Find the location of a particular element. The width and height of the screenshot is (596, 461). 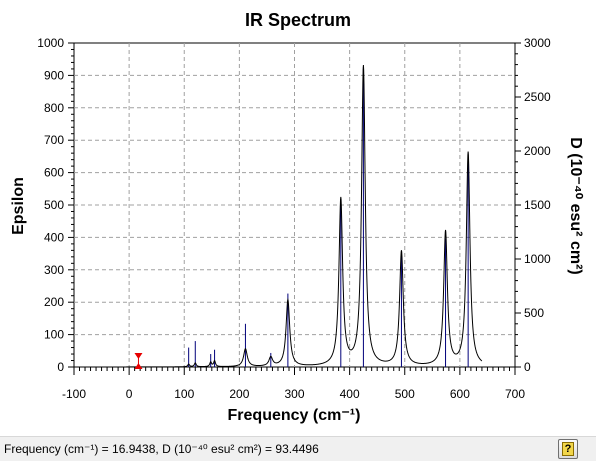

y-tick-label: 200 is located at coordinates (54, 302).